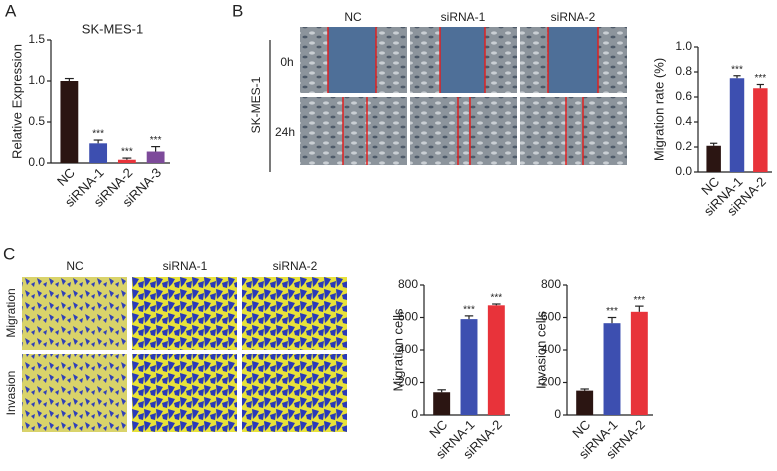  I want to click on x-tick-label: NC, so click(66, 177).